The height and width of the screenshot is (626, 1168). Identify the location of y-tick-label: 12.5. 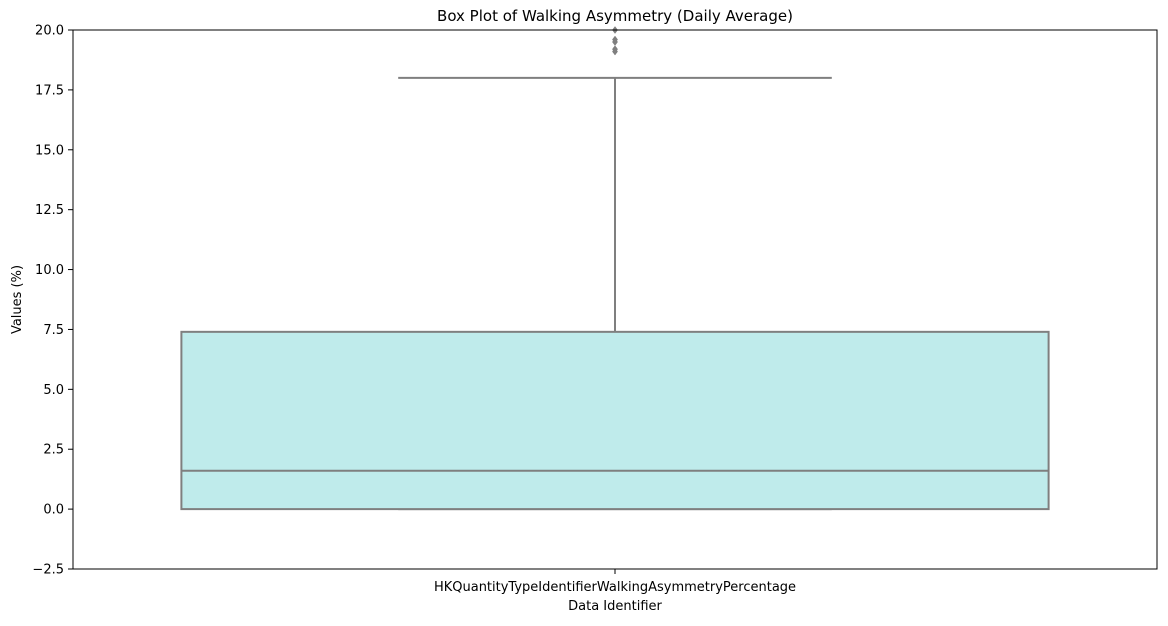
(49, 210).